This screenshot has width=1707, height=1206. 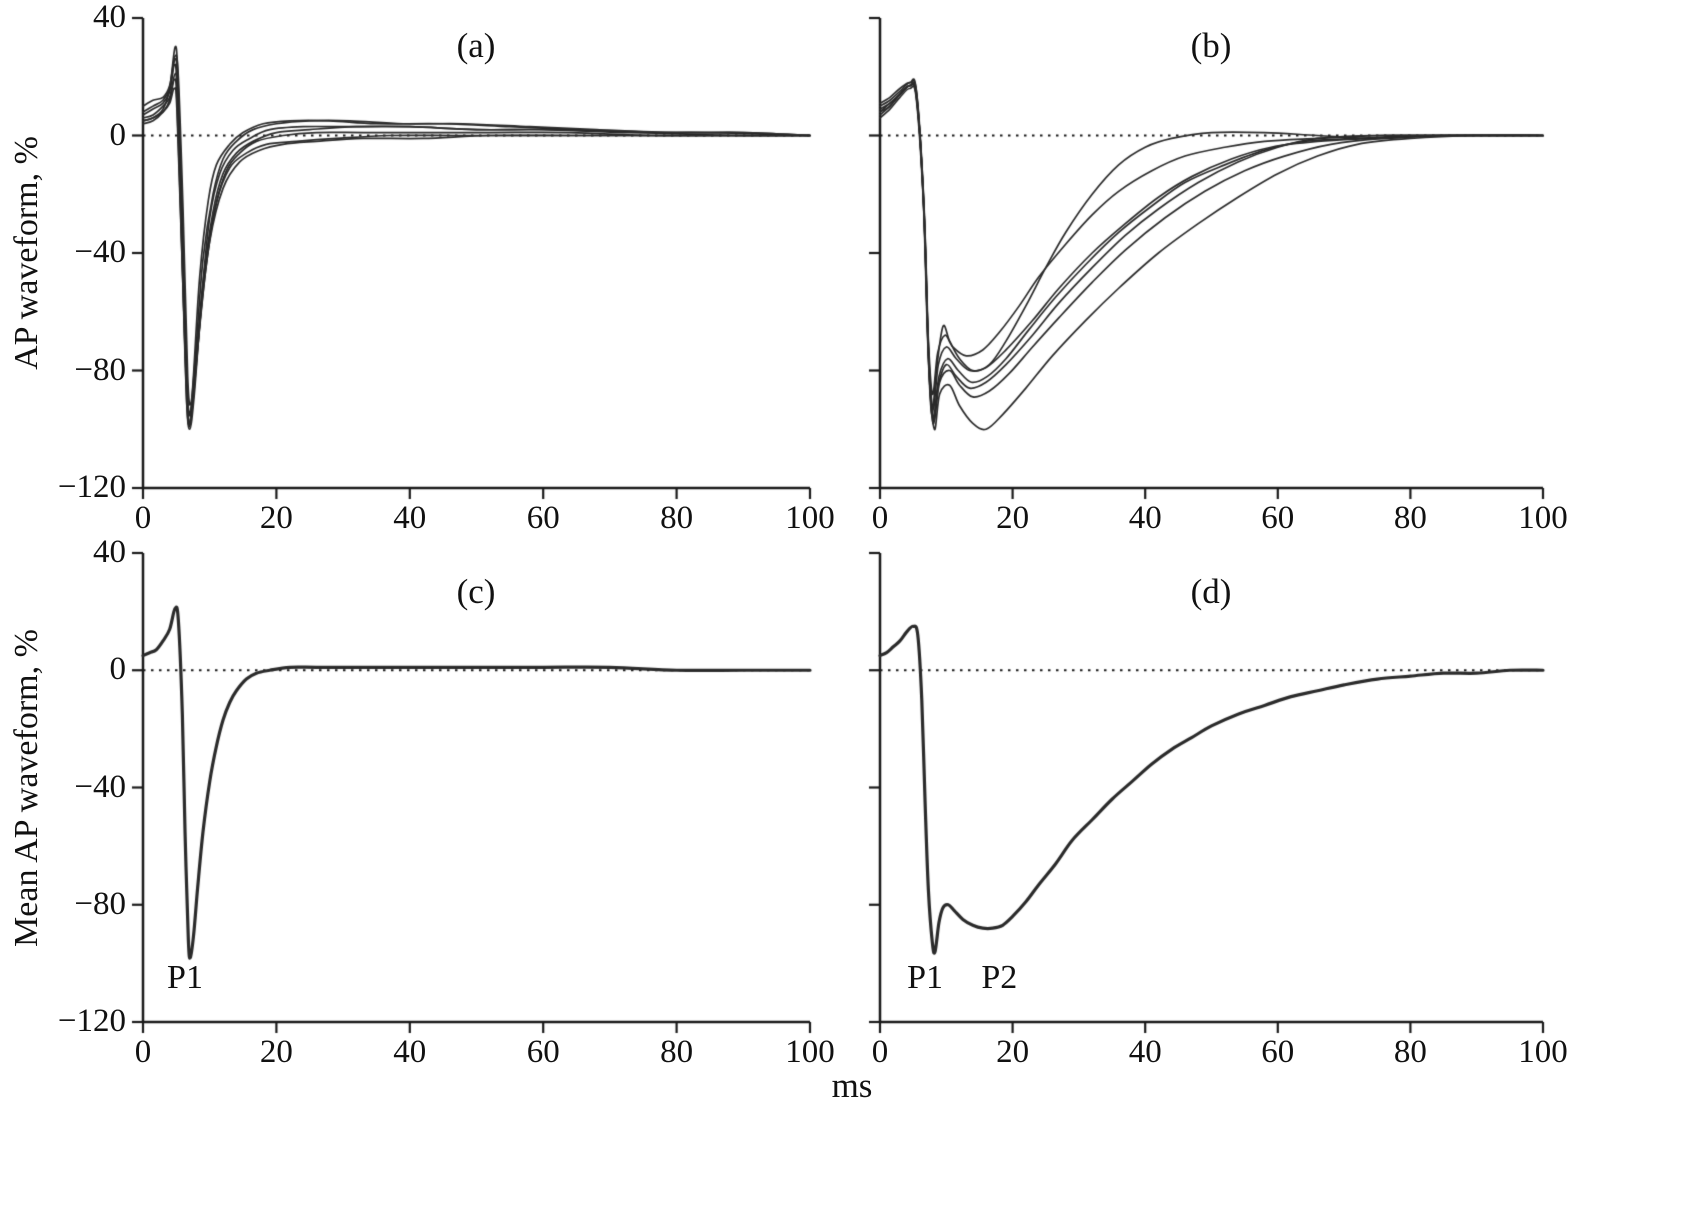 I want to click on y-tick-label-c: −80, so click(x=100, y=903).